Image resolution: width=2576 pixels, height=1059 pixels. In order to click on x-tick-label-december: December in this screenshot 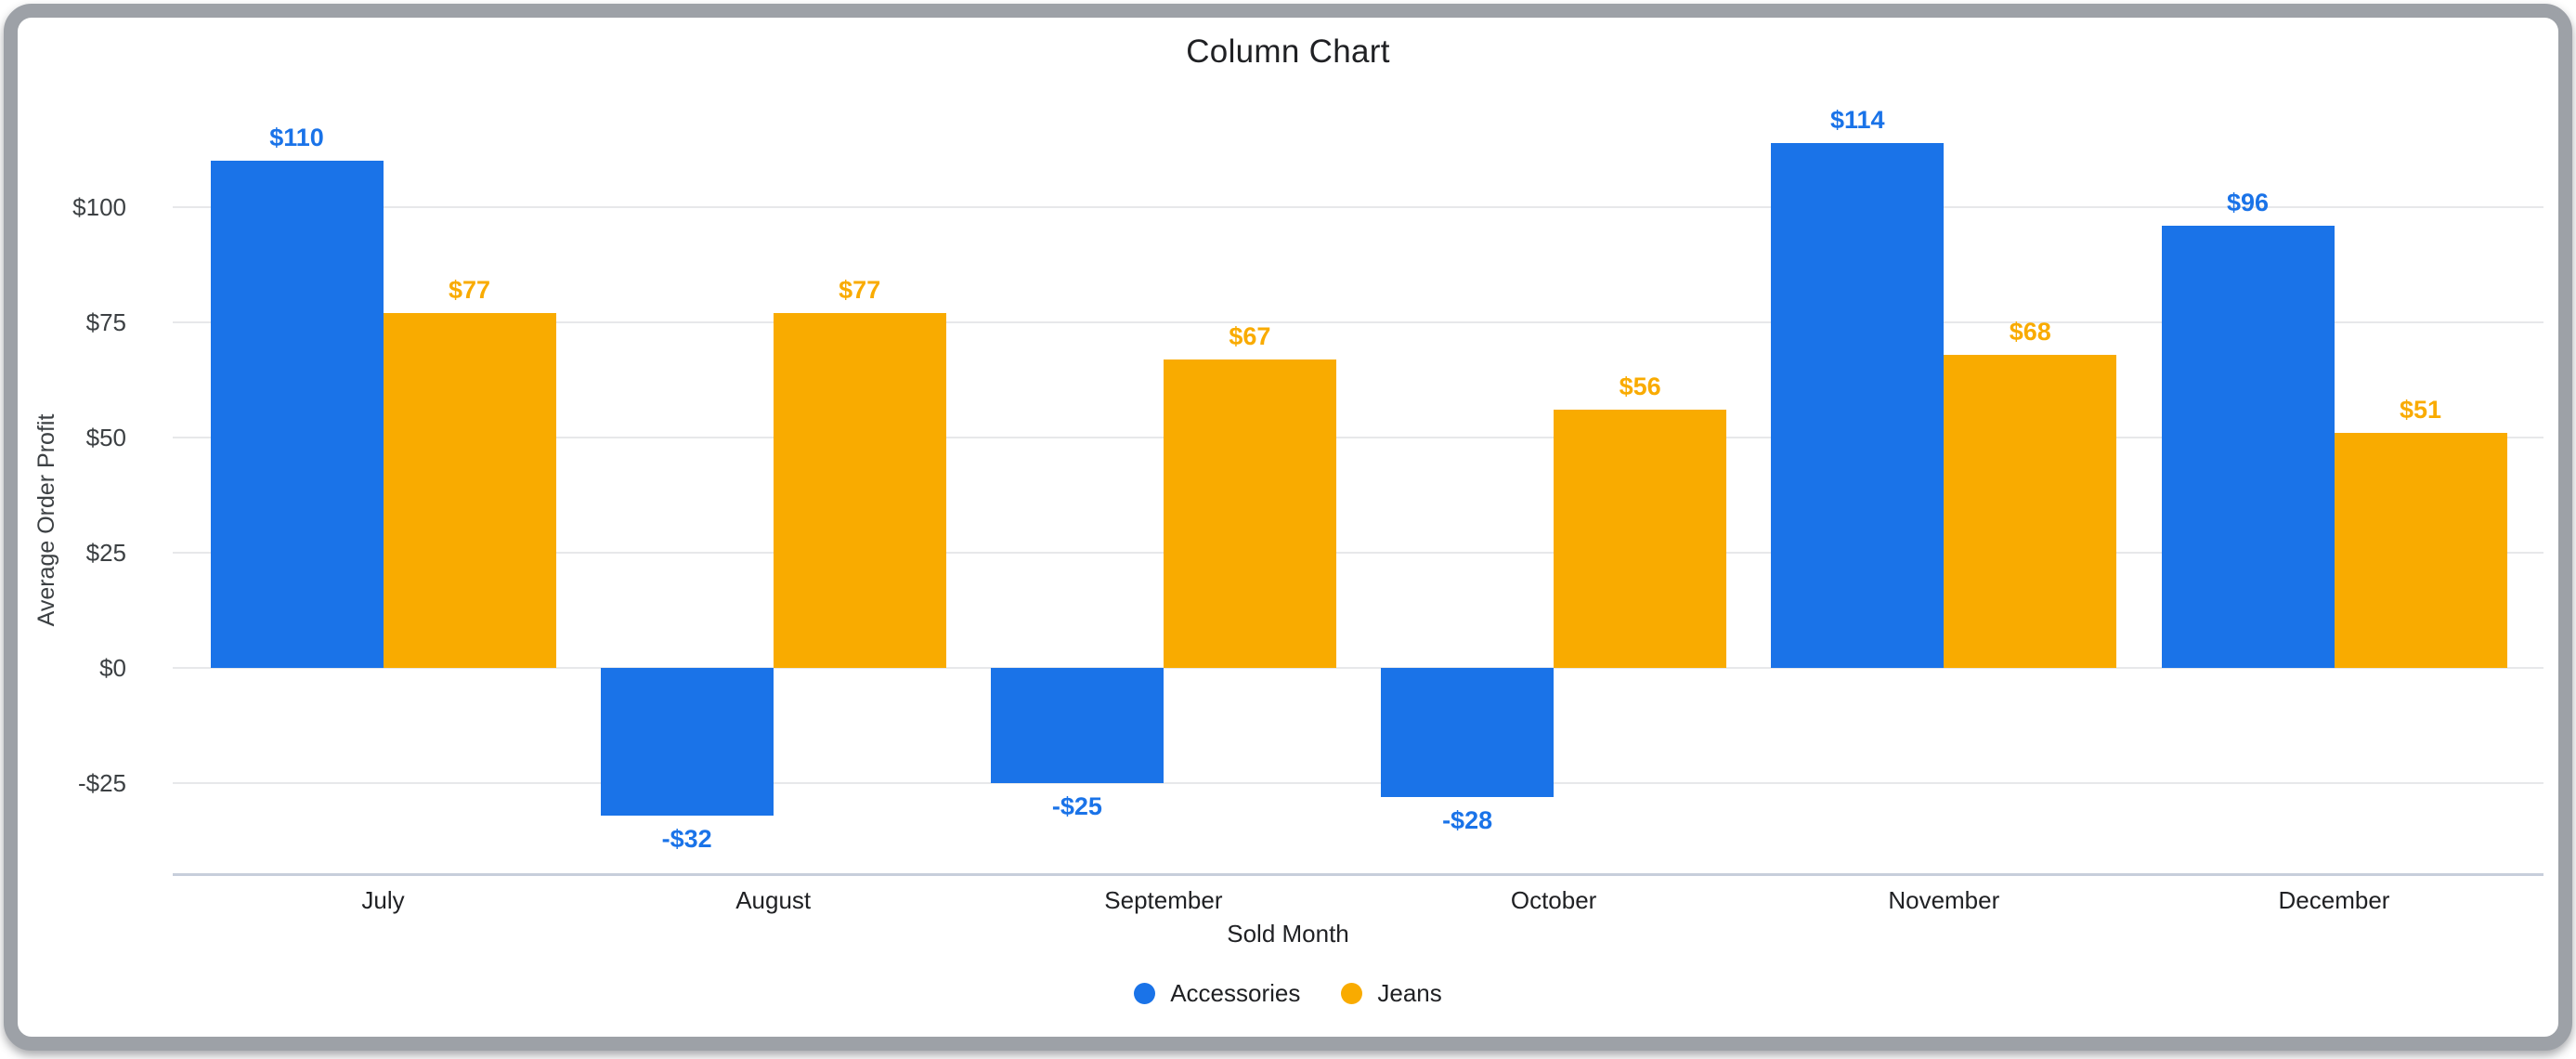, I will do `click(2334, 900)`.